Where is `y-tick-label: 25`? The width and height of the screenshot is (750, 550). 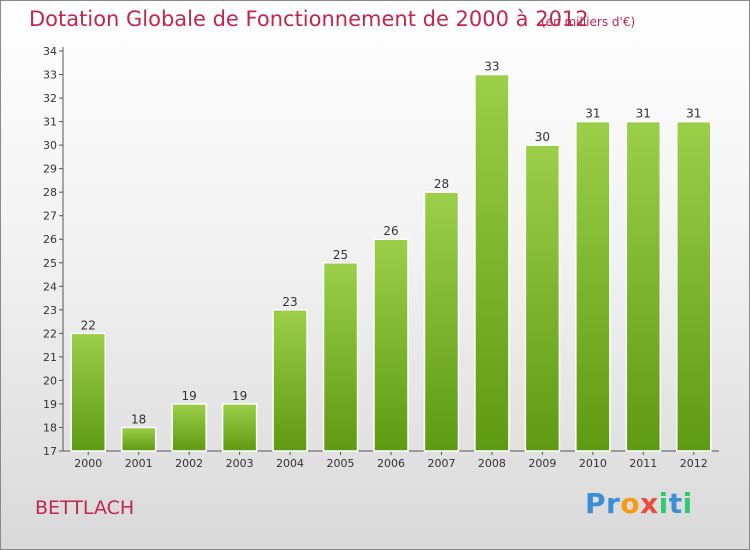 y-tick-label: 25 is located at coordinates (50, 263).